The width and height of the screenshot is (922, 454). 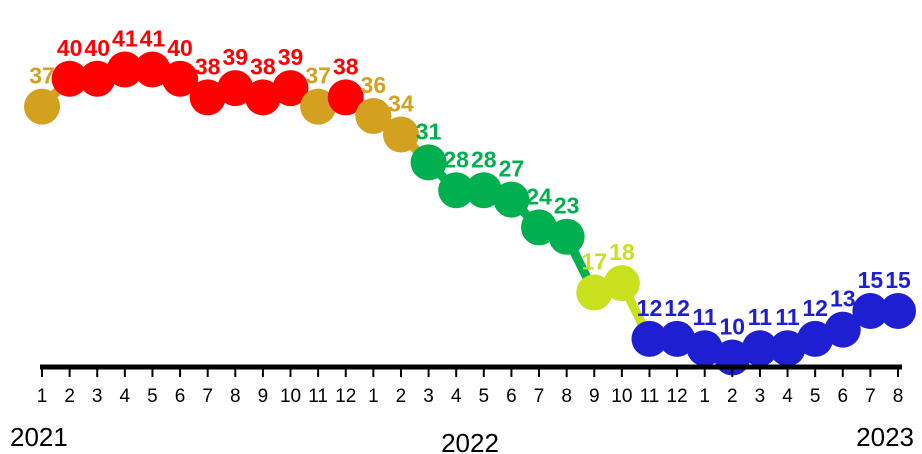 What do you see at coordinates (622, 252) in the screenshot?
I see `data-label: 18` at bounding box center [622, 252].